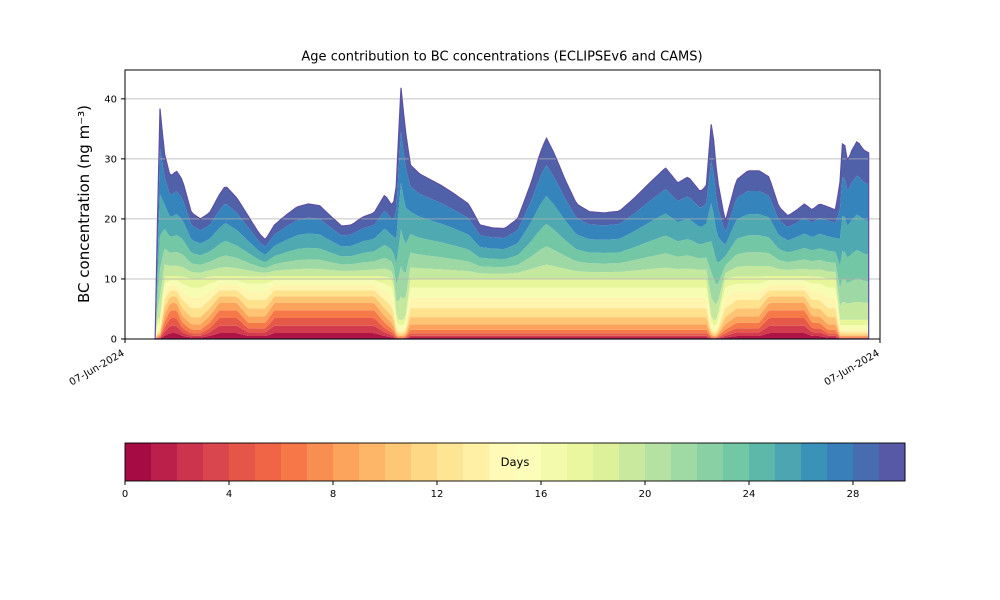 Image resolution: width=1000 pixels, height=600 pixels. I want to click on y-tick-label: 30, so click(110, 159).